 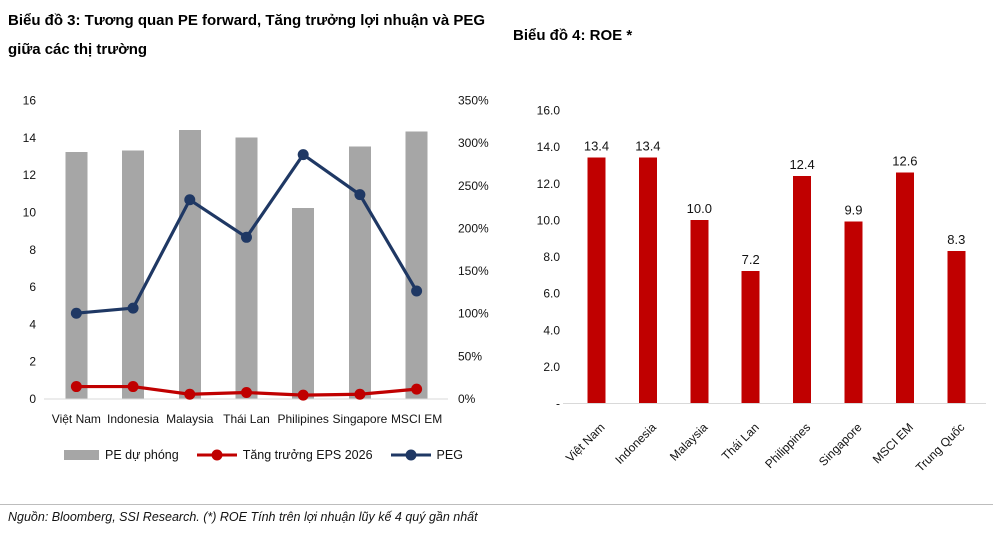 I want to click on right-axis-tick: 0%, so click(x=467, y=399).